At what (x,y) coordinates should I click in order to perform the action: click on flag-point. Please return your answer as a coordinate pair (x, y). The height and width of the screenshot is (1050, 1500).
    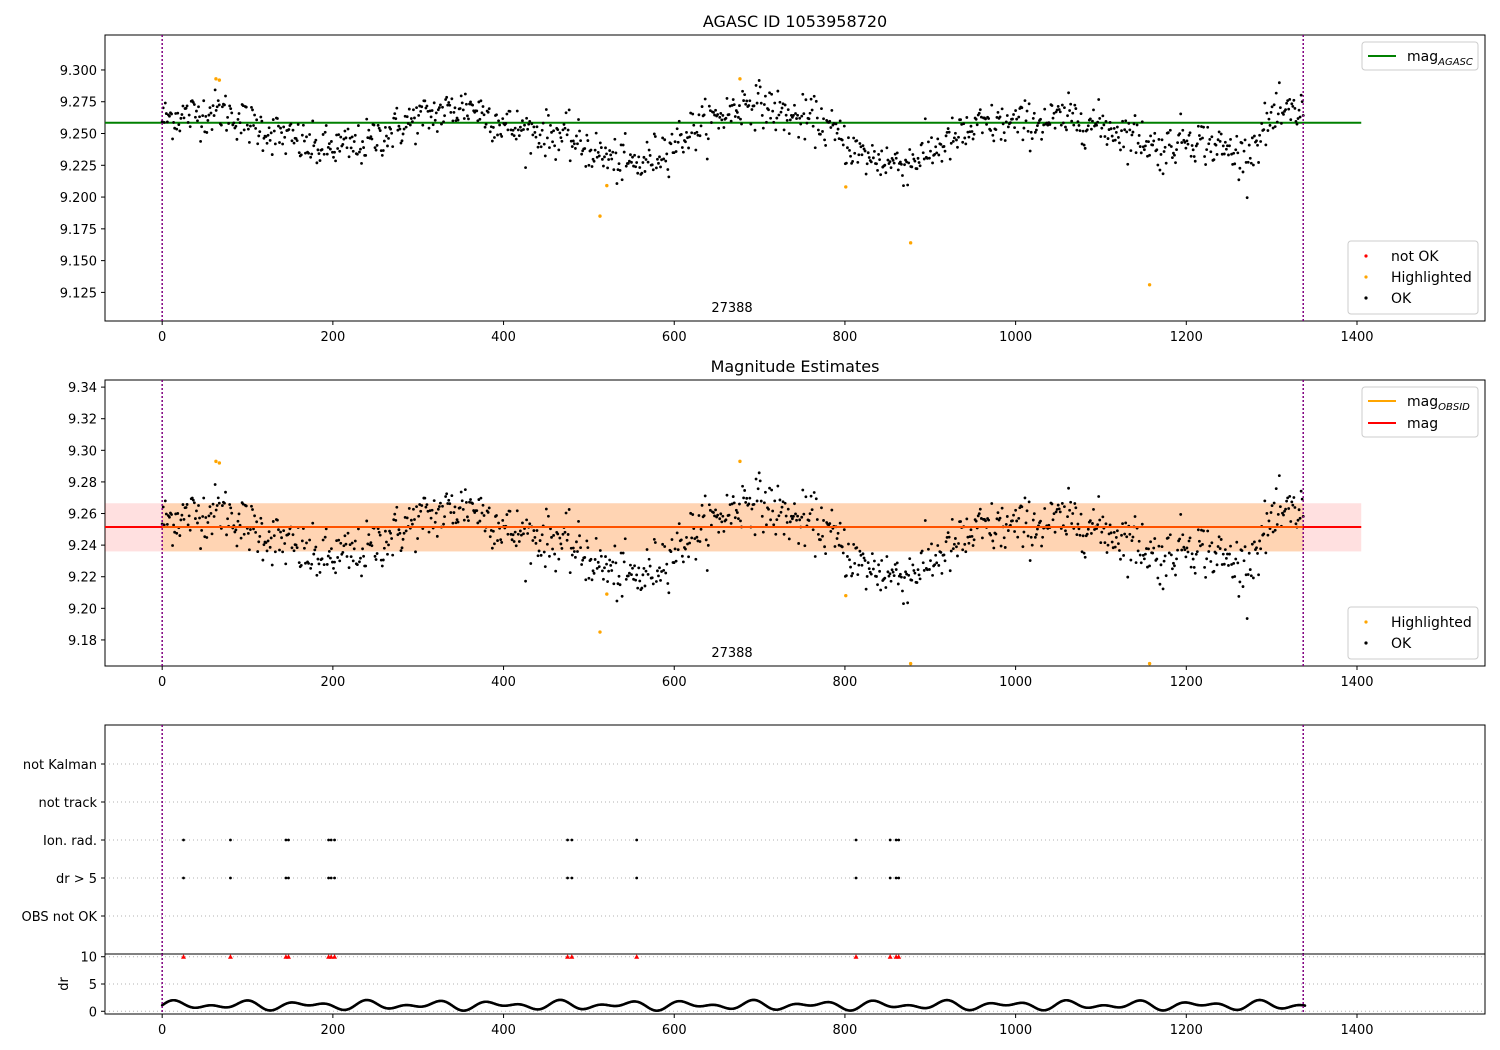
    Looking at the image, I should click on (230, 878).